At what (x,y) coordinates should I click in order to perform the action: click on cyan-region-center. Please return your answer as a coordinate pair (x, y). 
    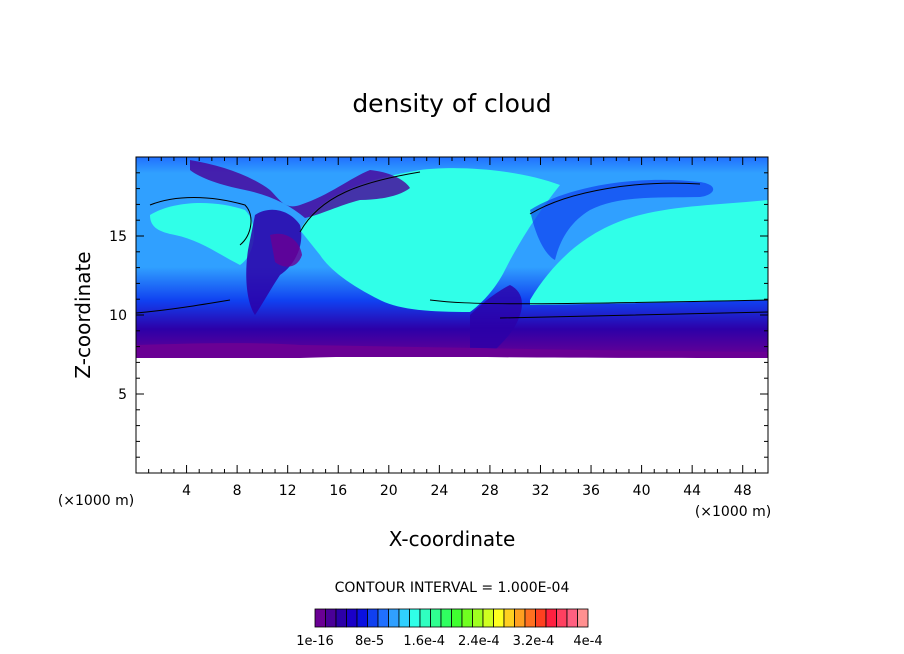
    Looking at the image, I should click on (430, 240).